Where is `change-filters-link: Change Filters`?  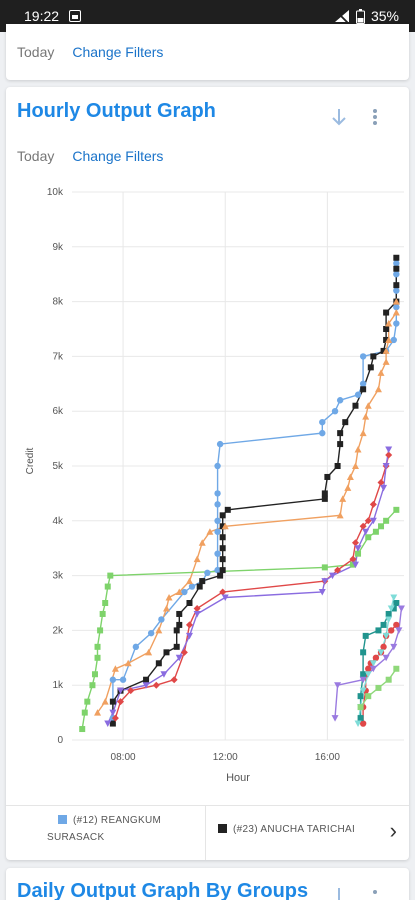 change-filters-link: Change Filters is located at coordinates (118, 52).